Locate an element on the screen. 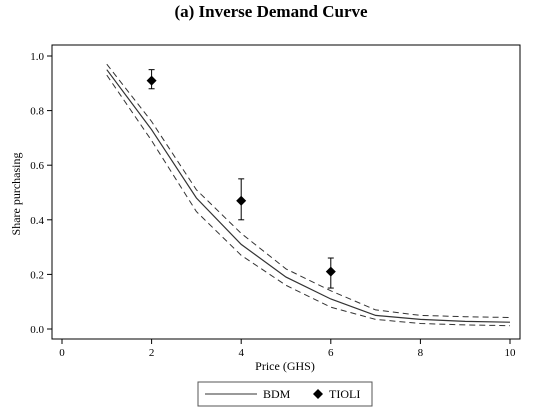 The width and height of the screenshot is (542, 416). legend-tioli-marker is located at coordinates (318, 394).